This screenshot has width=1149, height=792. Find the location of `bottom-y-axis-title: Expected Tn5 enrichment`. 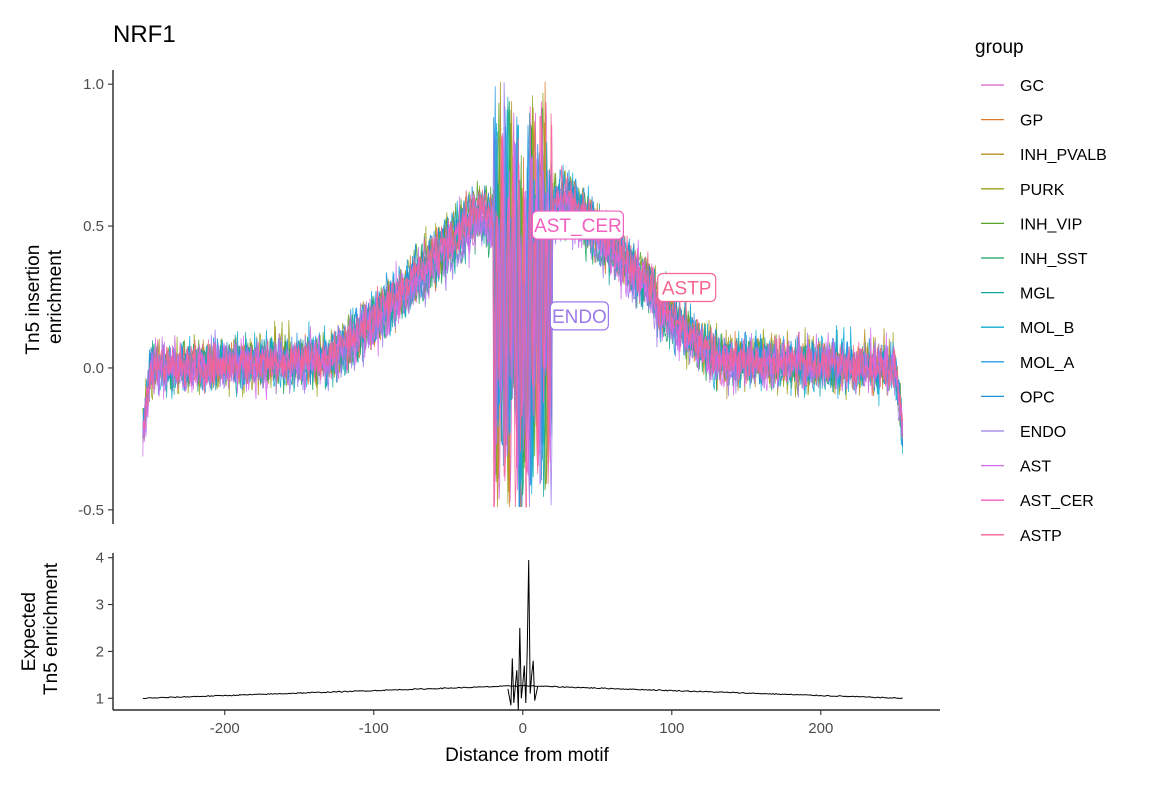

bottom-y-axis-title: Expected Tn5 enrichment is located at coordinates (40, 628).